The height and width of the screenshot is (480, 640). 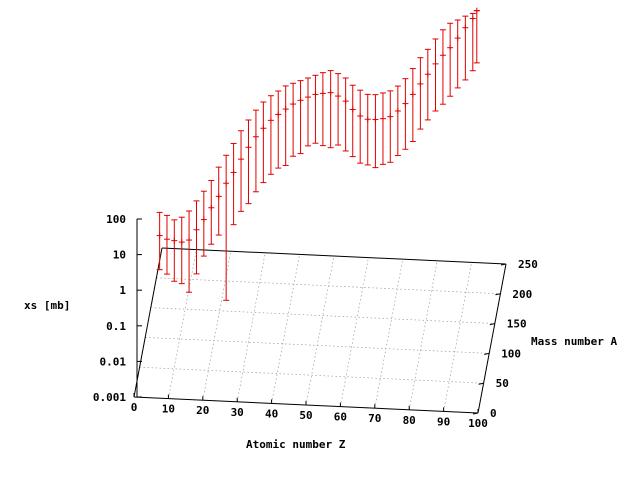 What do you see at coordinates (134, 407) in the screenshot?
I see `x-tick-label: 0` at bounding box center [134, 407].